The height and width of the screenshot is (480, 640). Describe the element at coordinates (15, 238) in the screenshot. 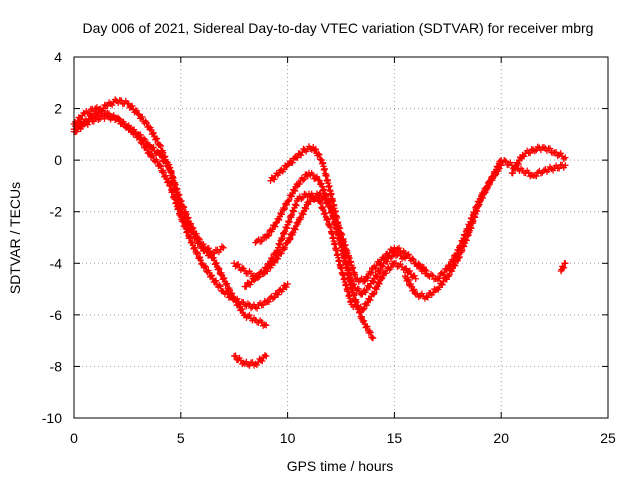

I see `y-axis-label: SDTVAR / TECUs` at that location.